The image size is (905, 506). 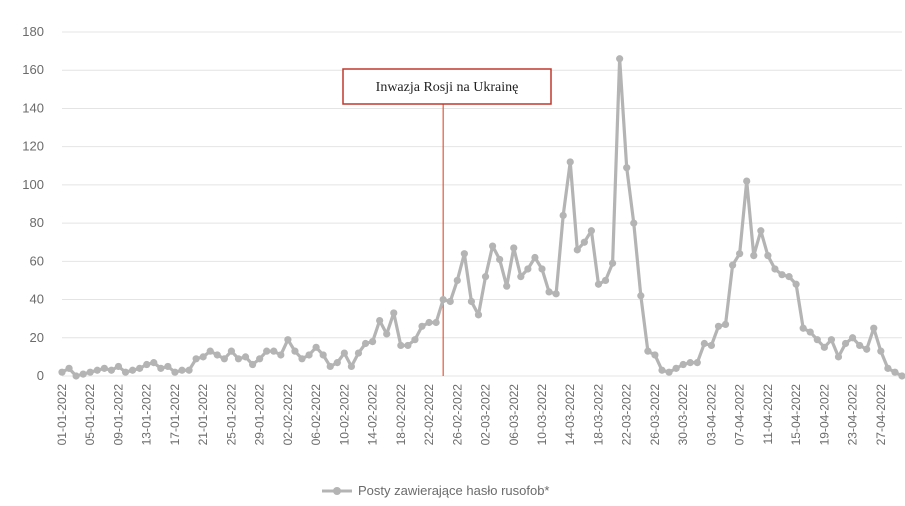 What do you see at coordinates (373, 415) in the screenshot?
I see `x-tick-label: 14-02-2022` at bounding box center [373, 415].